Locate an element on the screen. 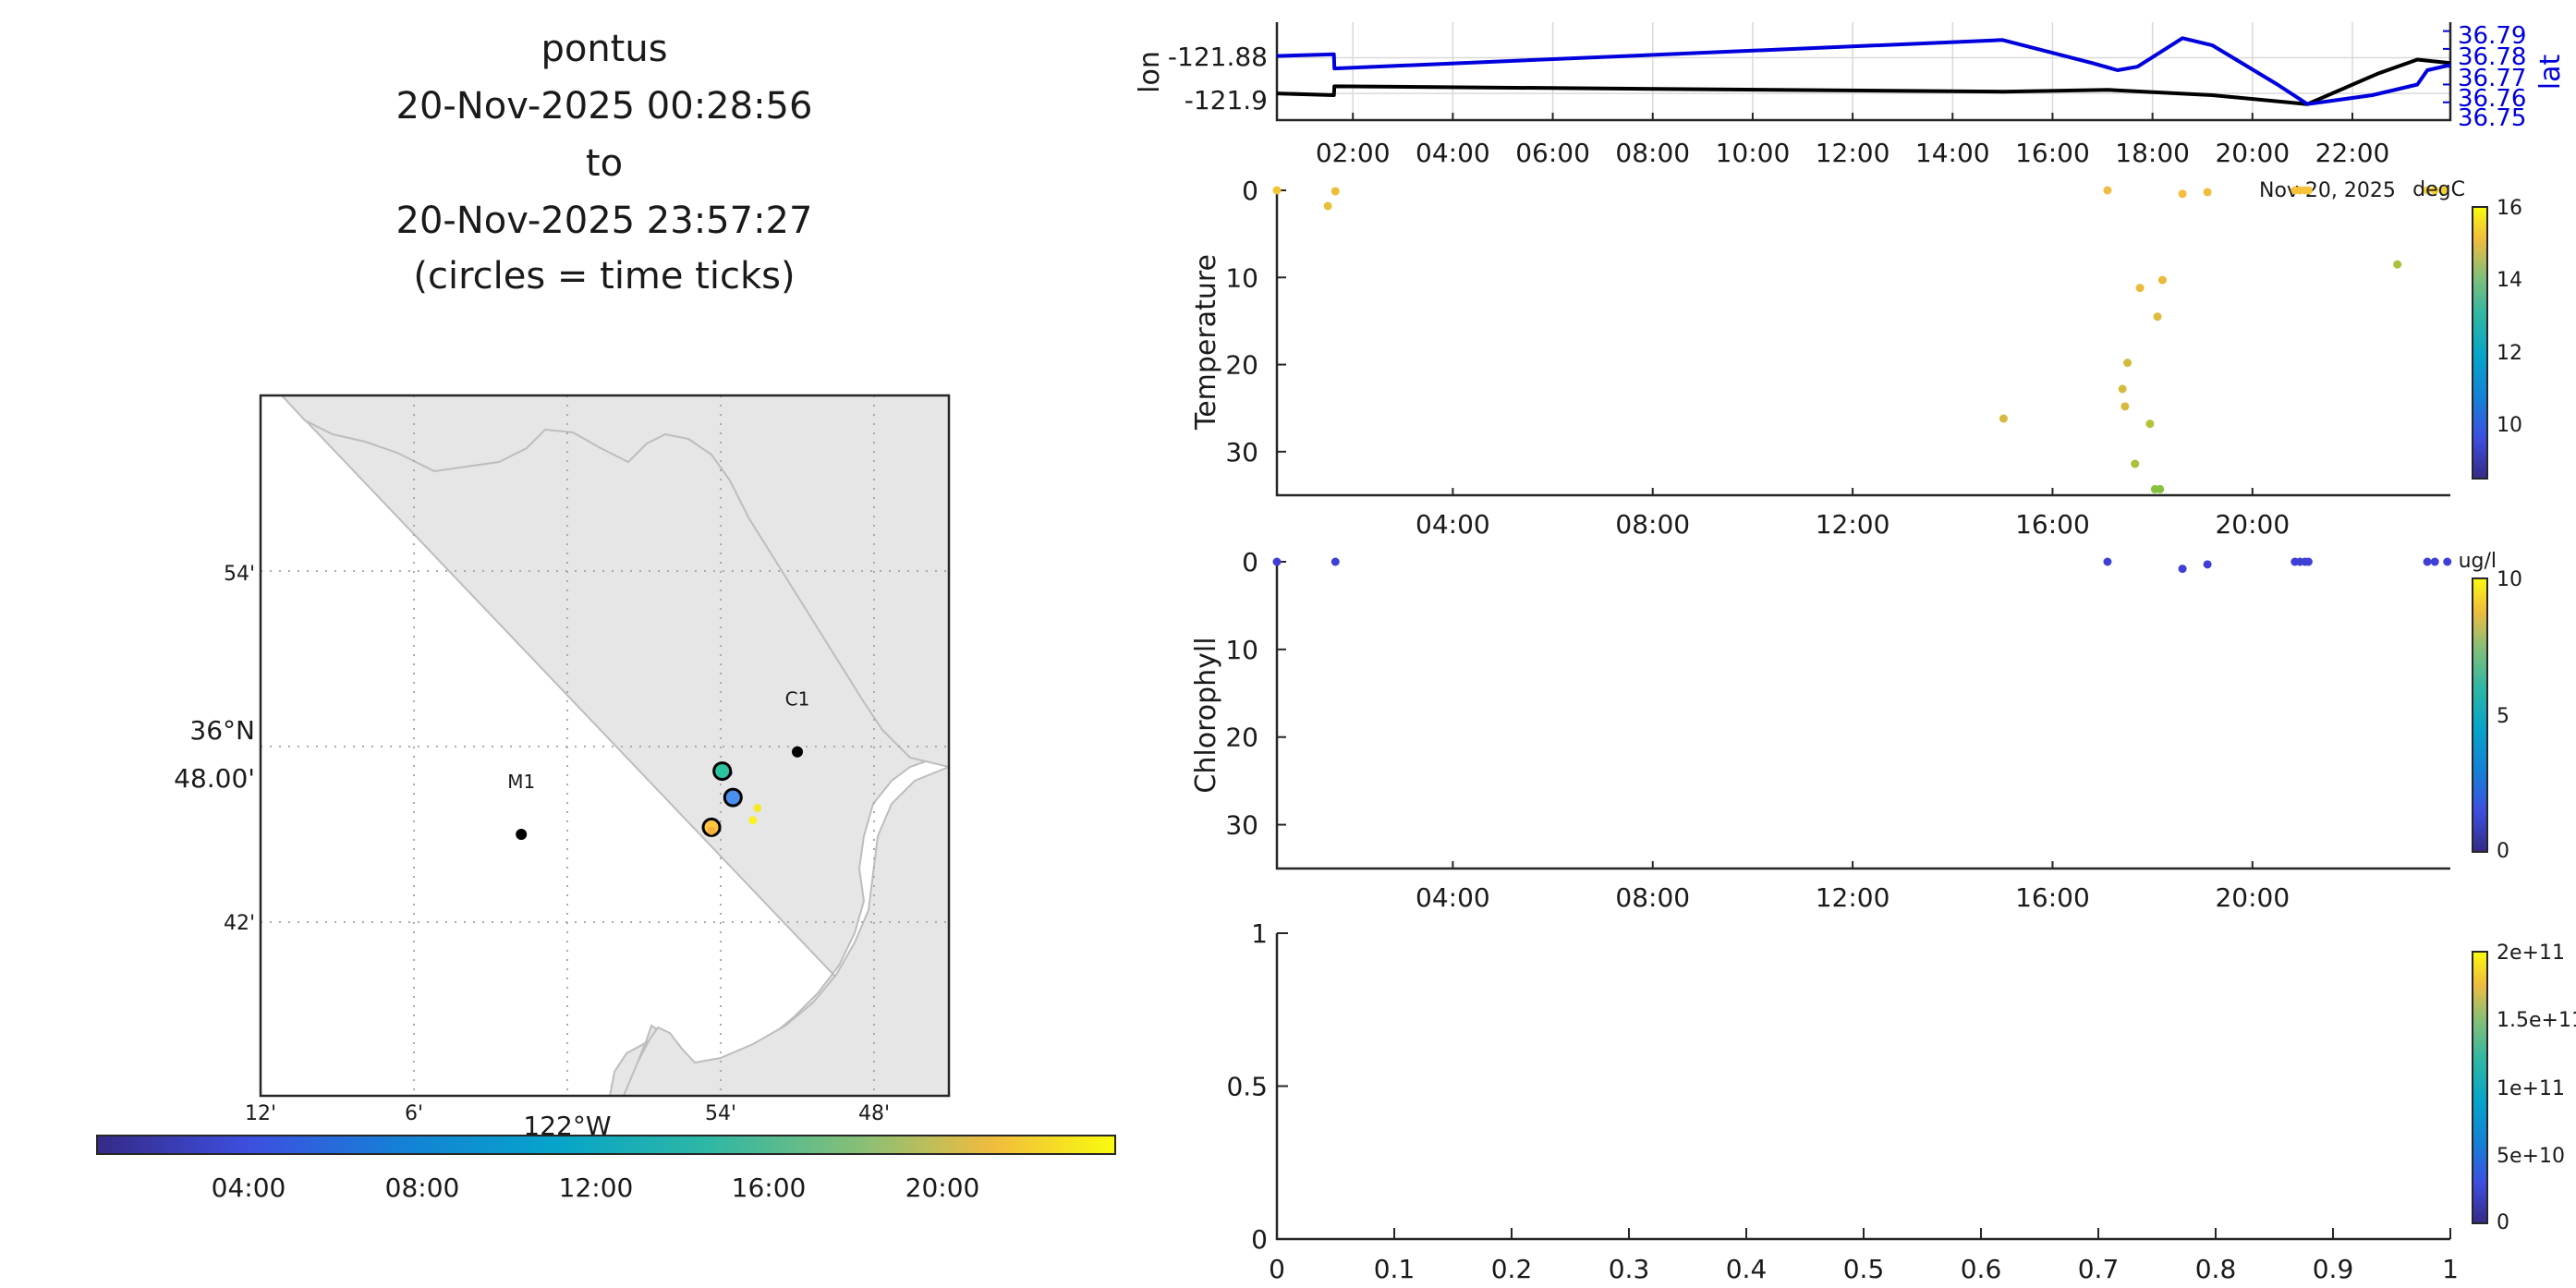  empty-panel-yticks: 10.50 is located at coordinates (1257, 1086).